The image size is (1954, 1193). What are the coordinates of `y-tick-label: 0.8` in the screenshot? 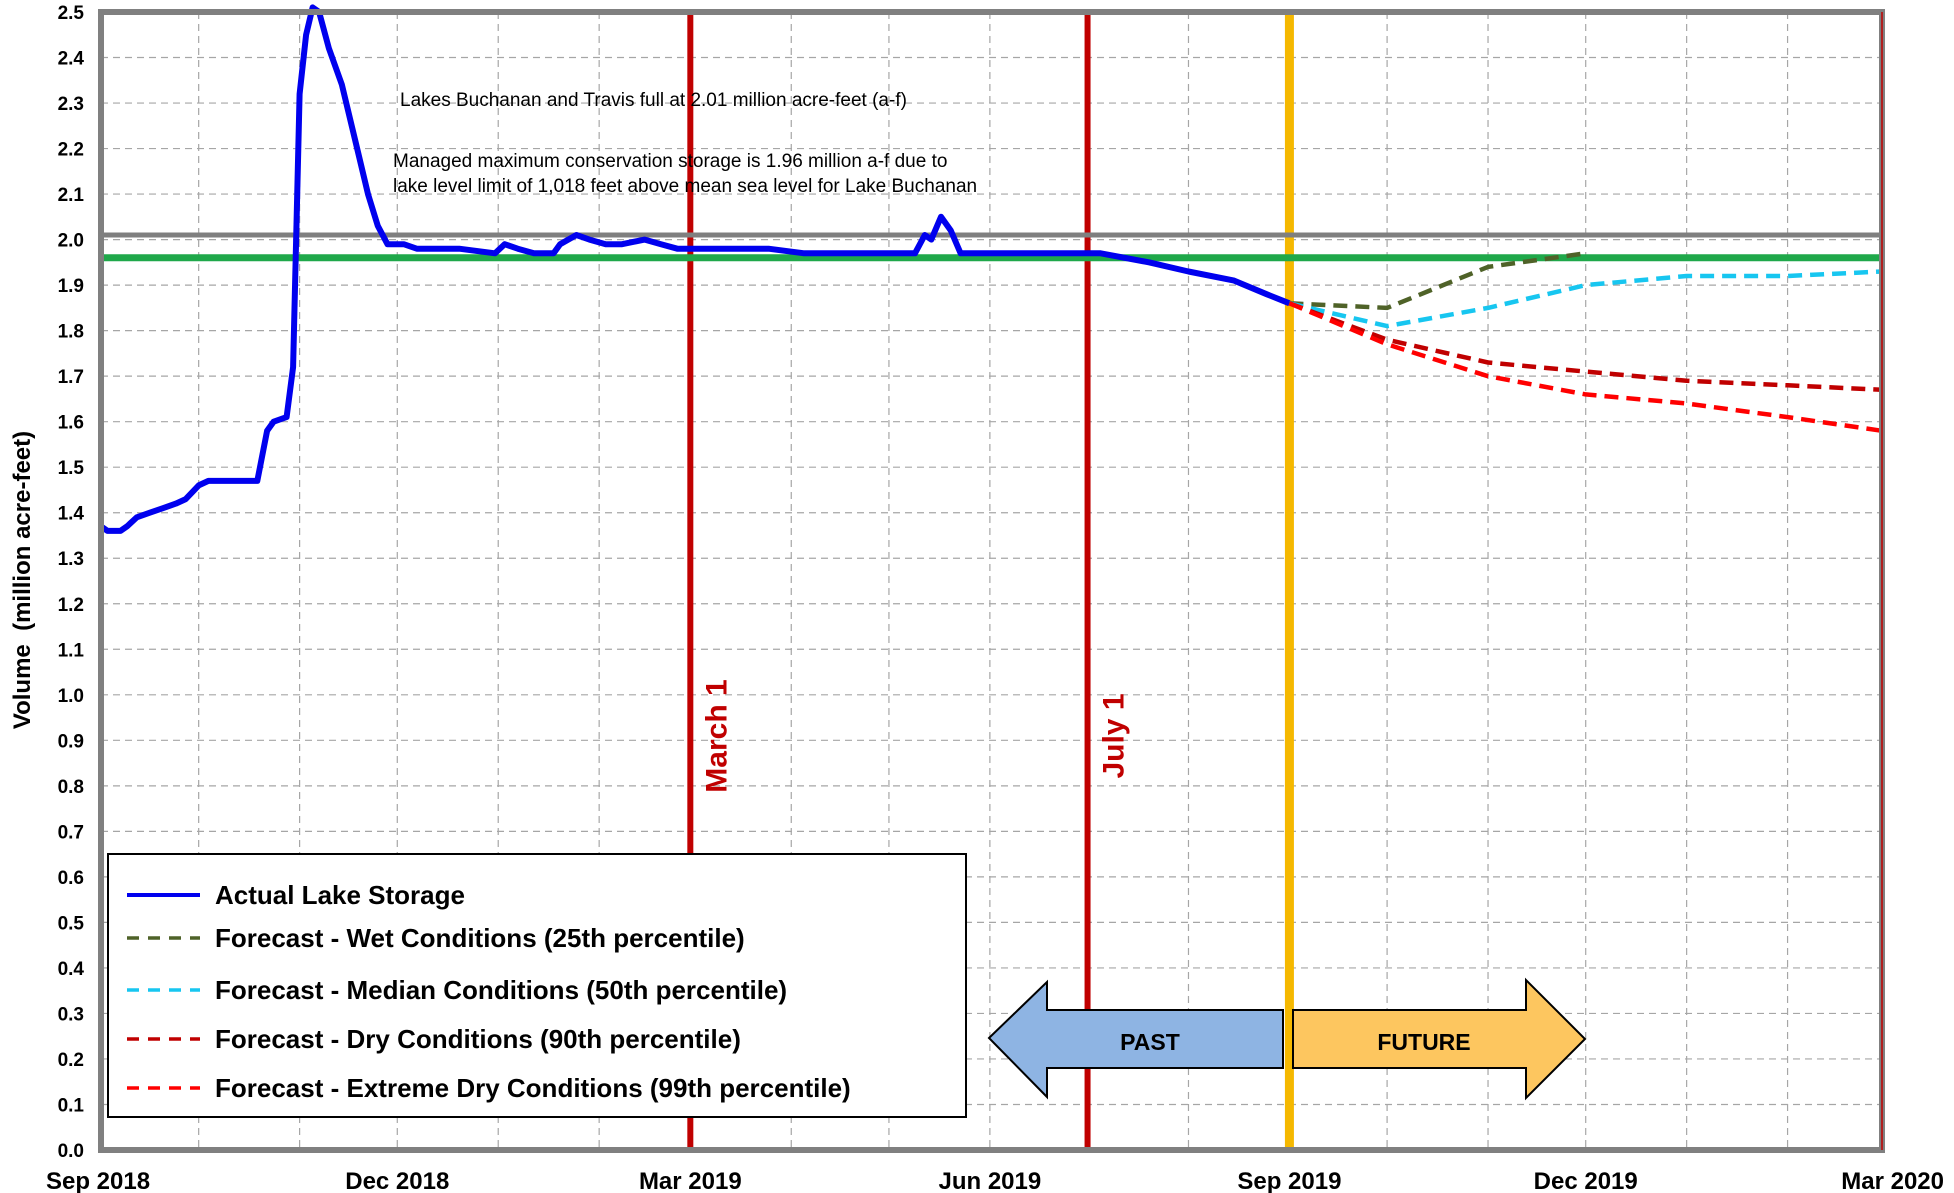 It's located at (71, 787).